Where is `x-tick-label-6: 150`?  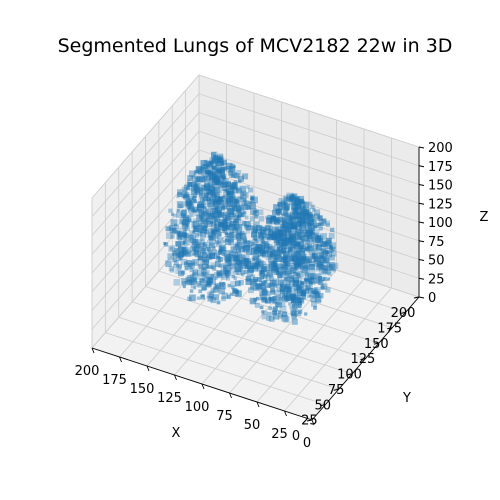
x-tick-label-6: 150 is located at coordinates (142, 389).